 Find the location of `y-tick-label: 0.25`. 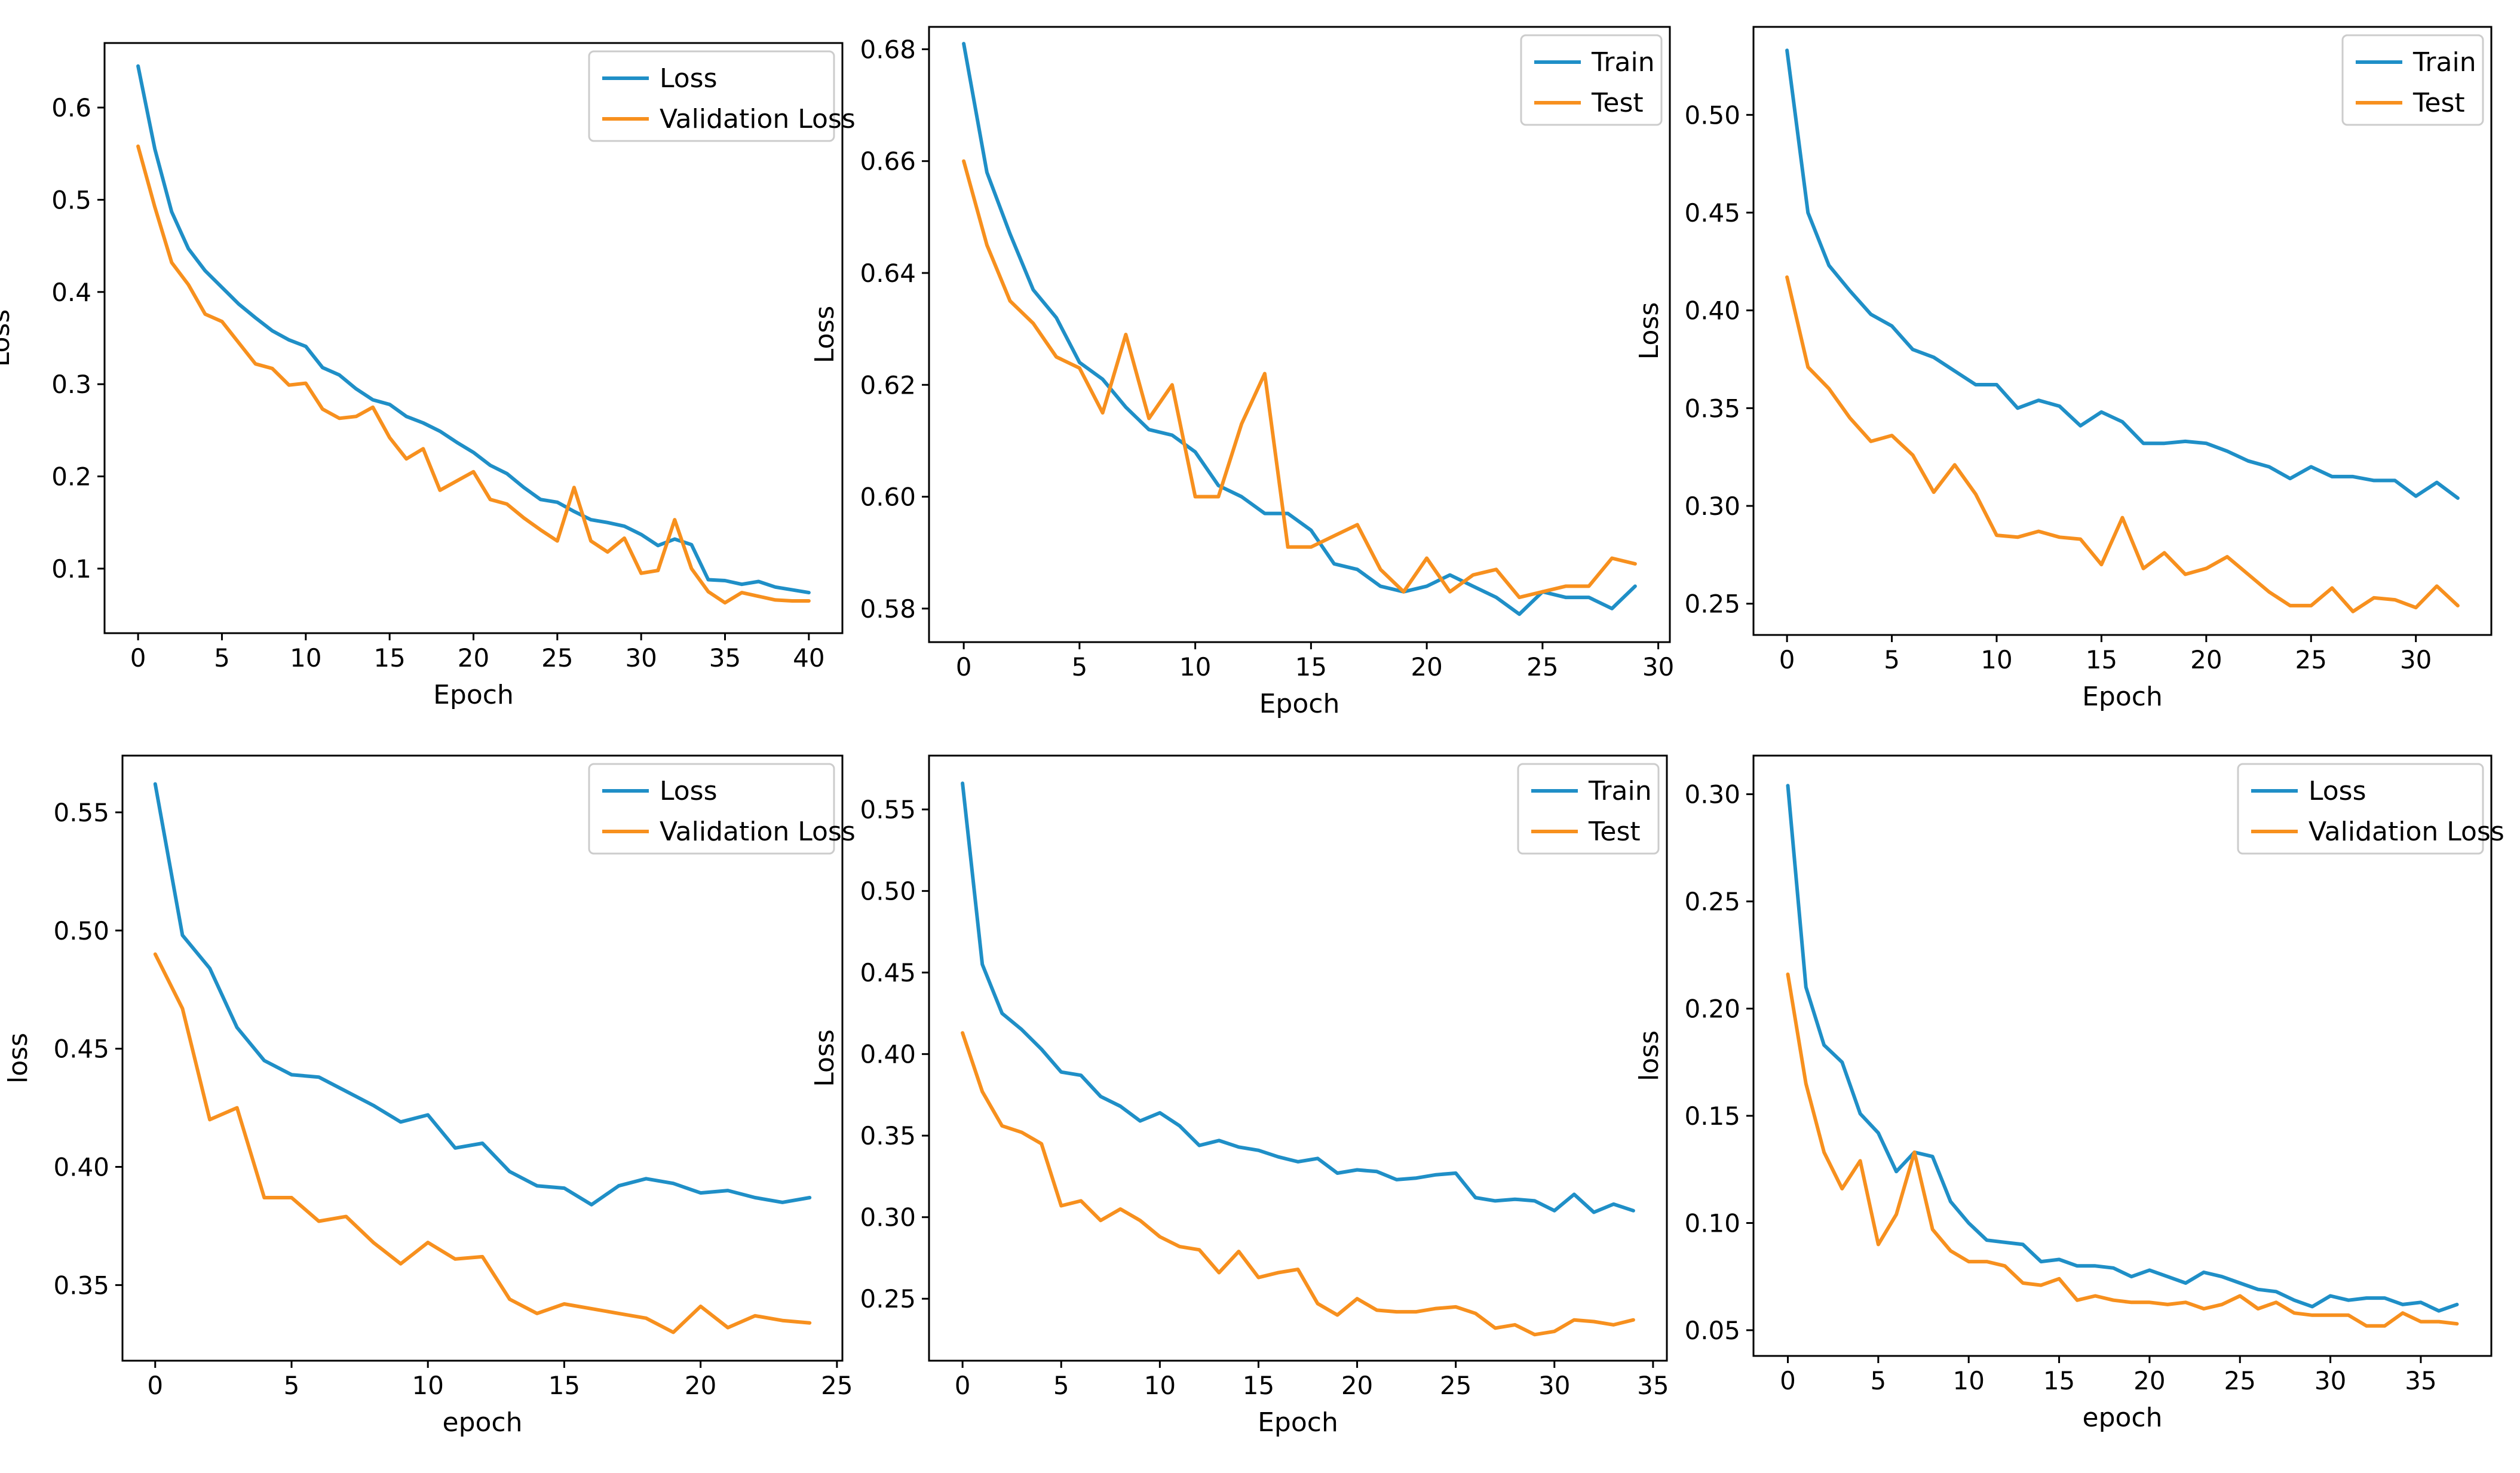

y-tick-label: 0.25 is located at coordinates (1712, 901).